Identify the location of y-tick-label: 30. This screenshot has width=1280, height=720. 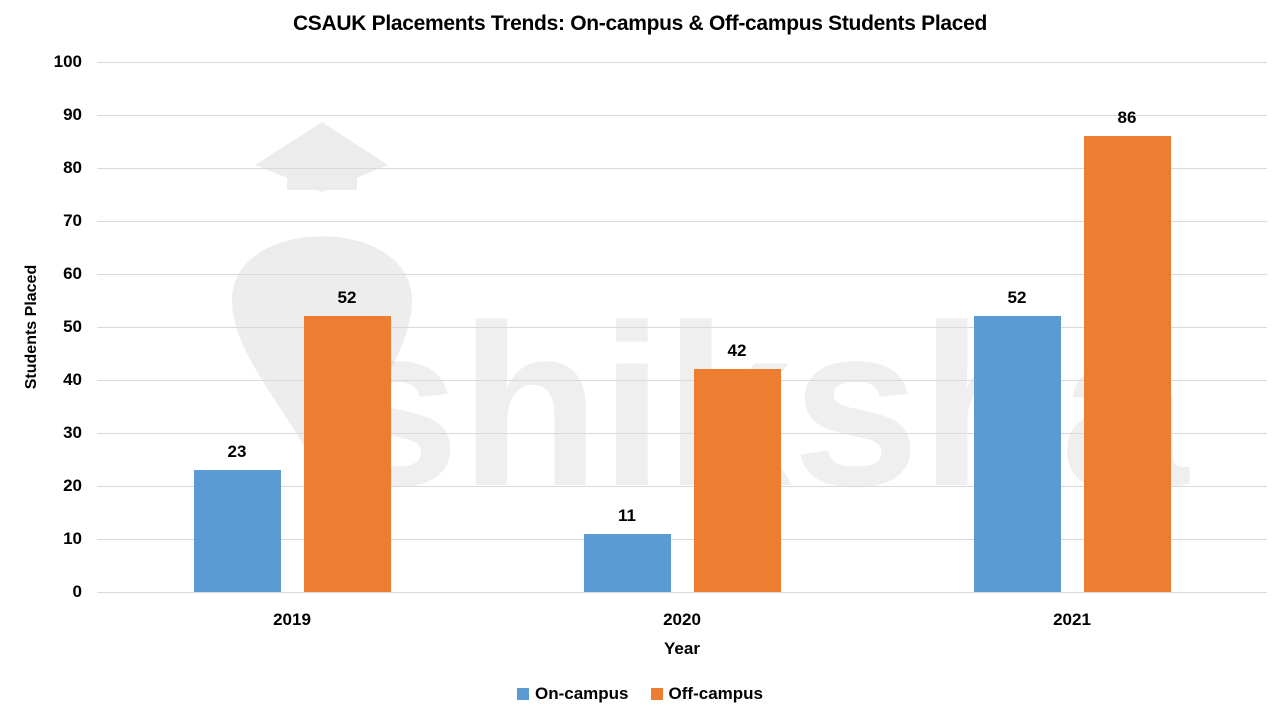
(72, 432).